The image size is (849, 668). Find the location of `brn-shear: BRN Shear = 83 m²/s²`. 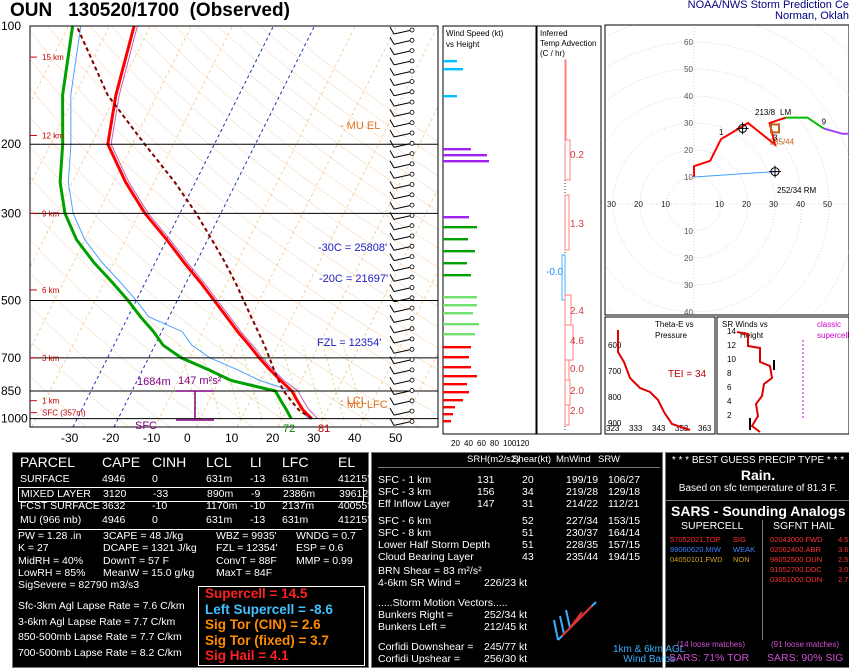

brn-shear: BRN Shear = 83 m²/s² is located at coordinates (430, 571).